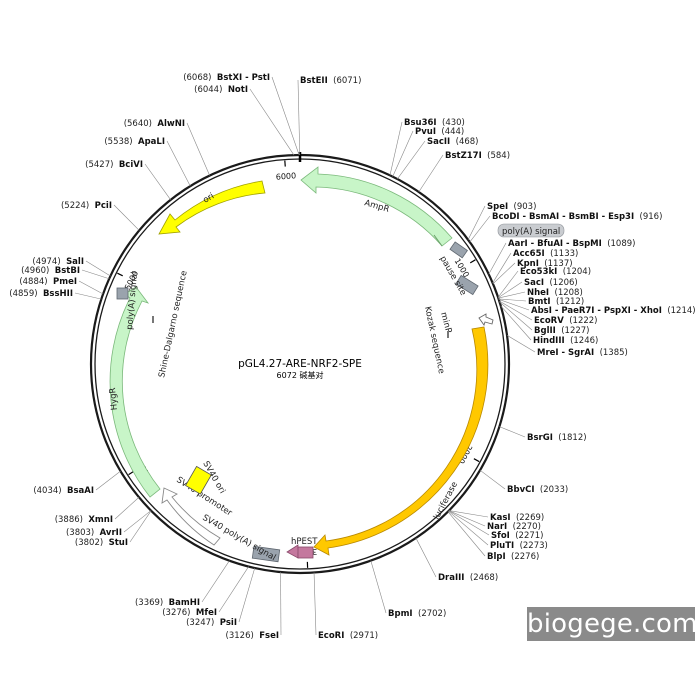  I want to click on site-position: (1385), so click(614, 353).